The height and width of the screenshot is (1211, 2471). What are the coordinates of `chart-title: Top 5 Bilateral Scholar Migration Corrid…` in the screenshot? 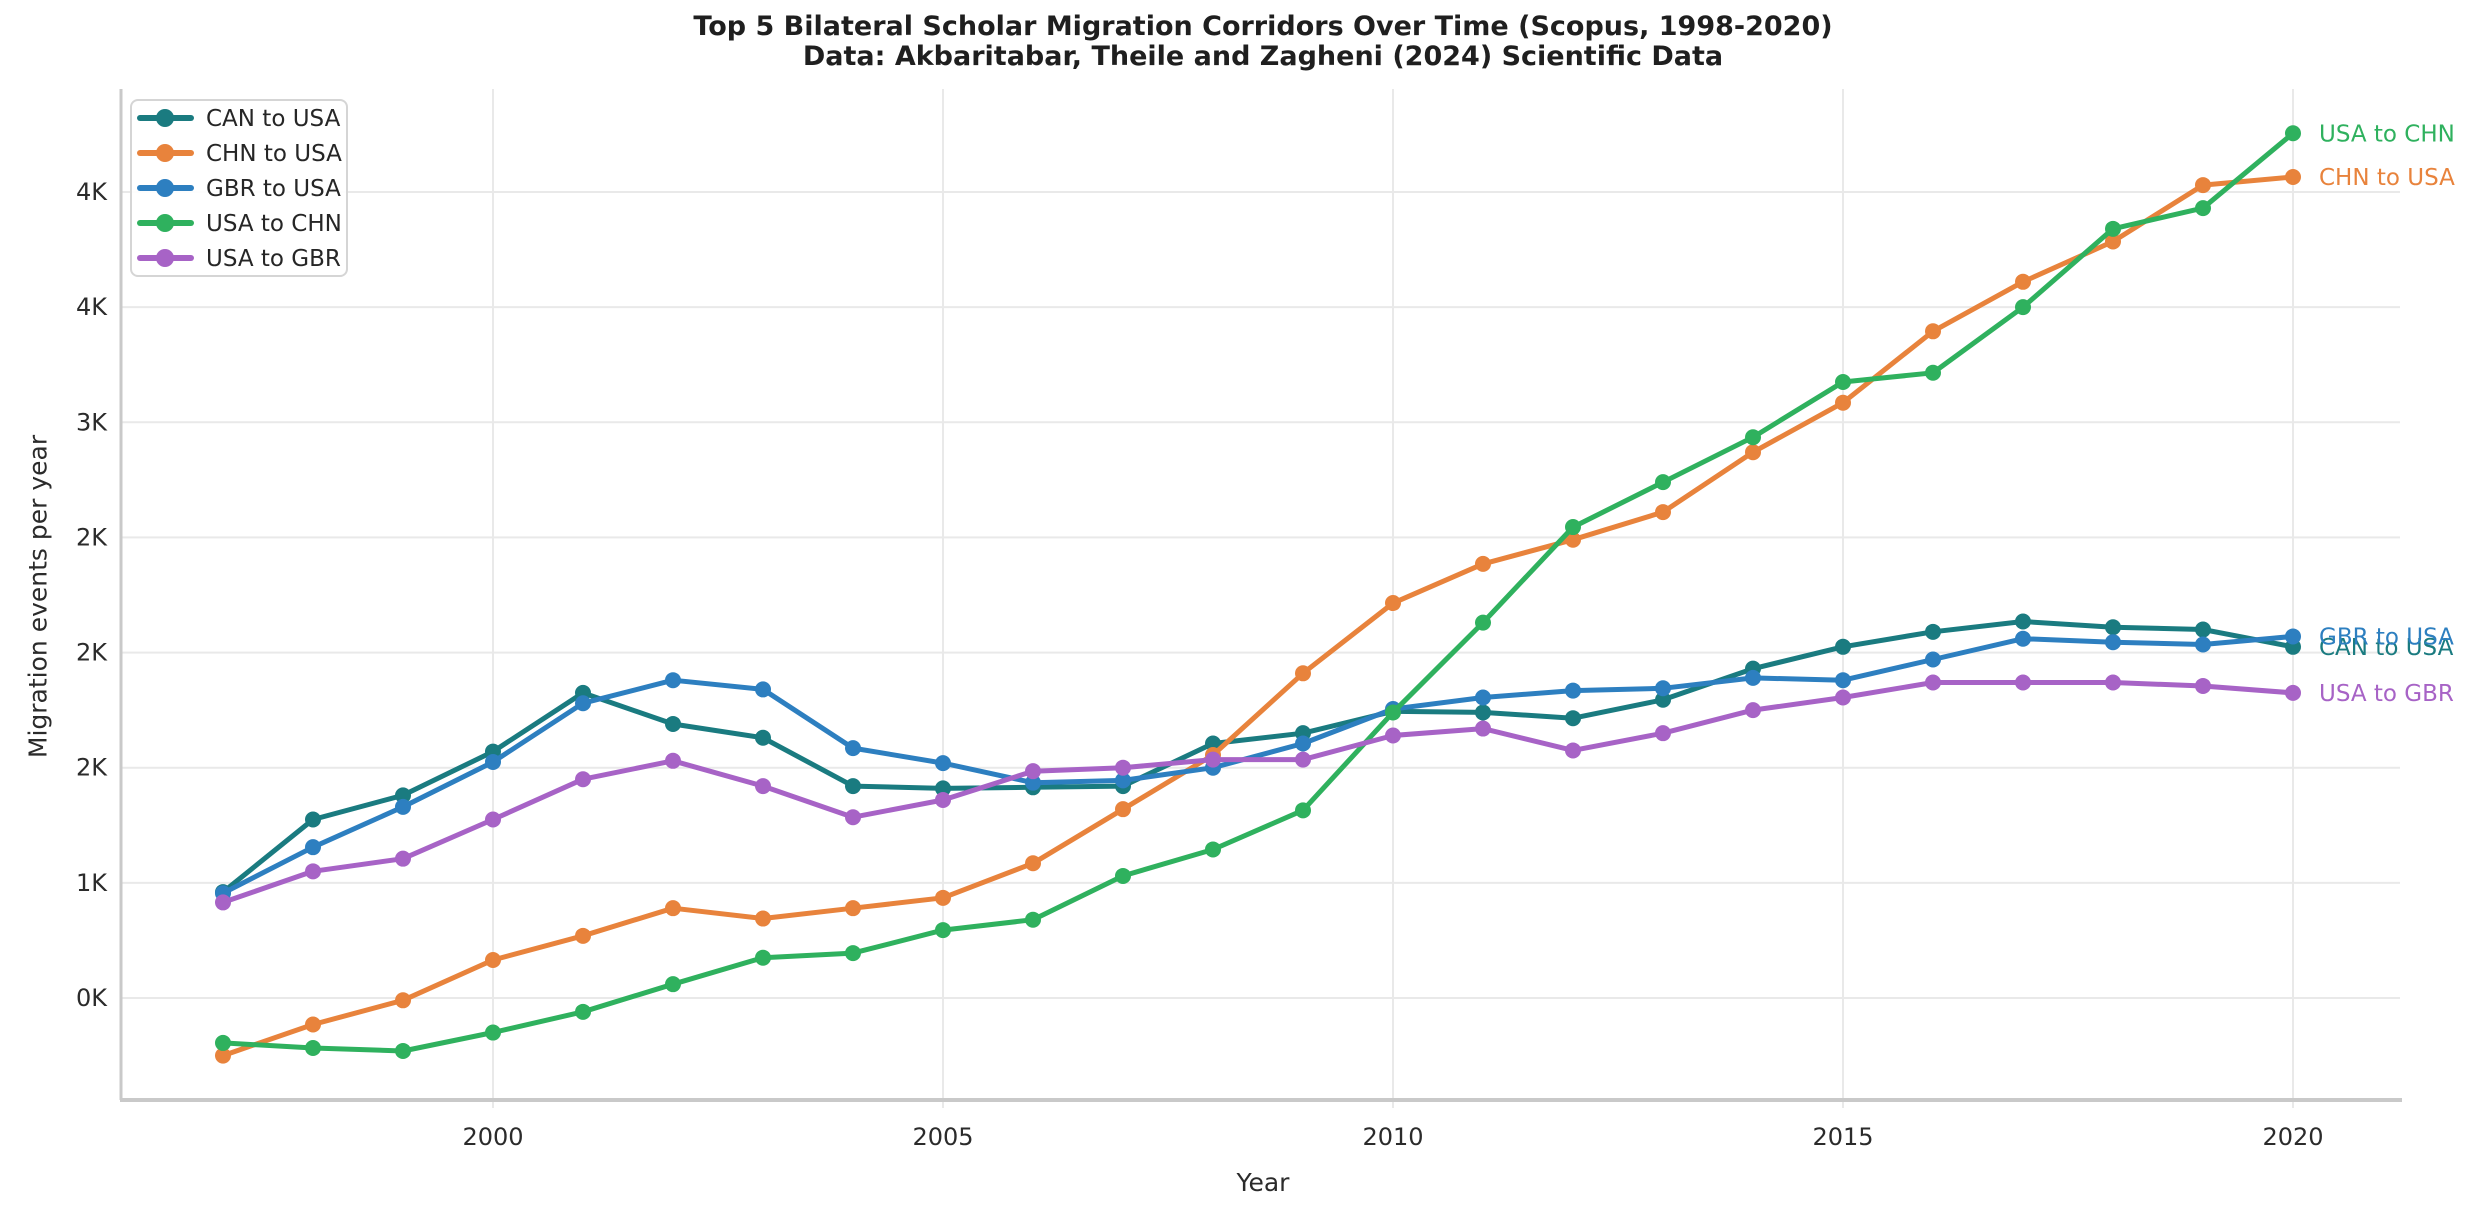 It's located at (1263, 26).